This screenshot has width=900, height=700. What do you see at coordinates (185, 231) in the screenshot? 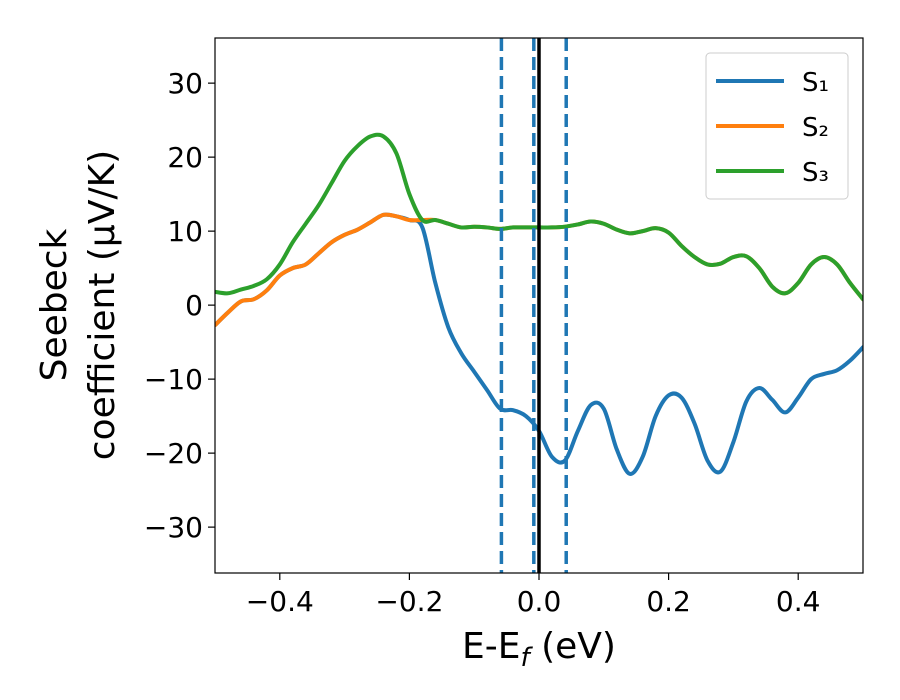
I see `y-tick-label: 10` at bounding box center [185, 231].